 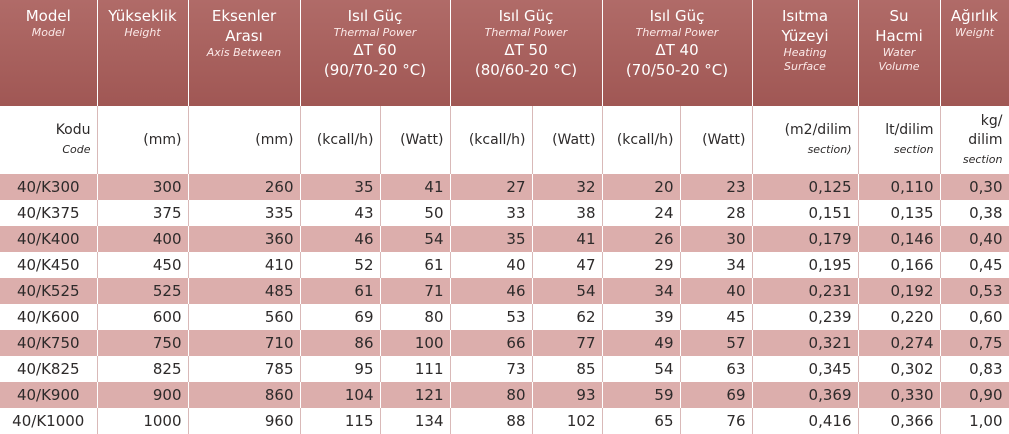 What do you see at coordinates (48, 16) in the screenshot?
I see `header-title: Model` at bounding box center [48, 16].